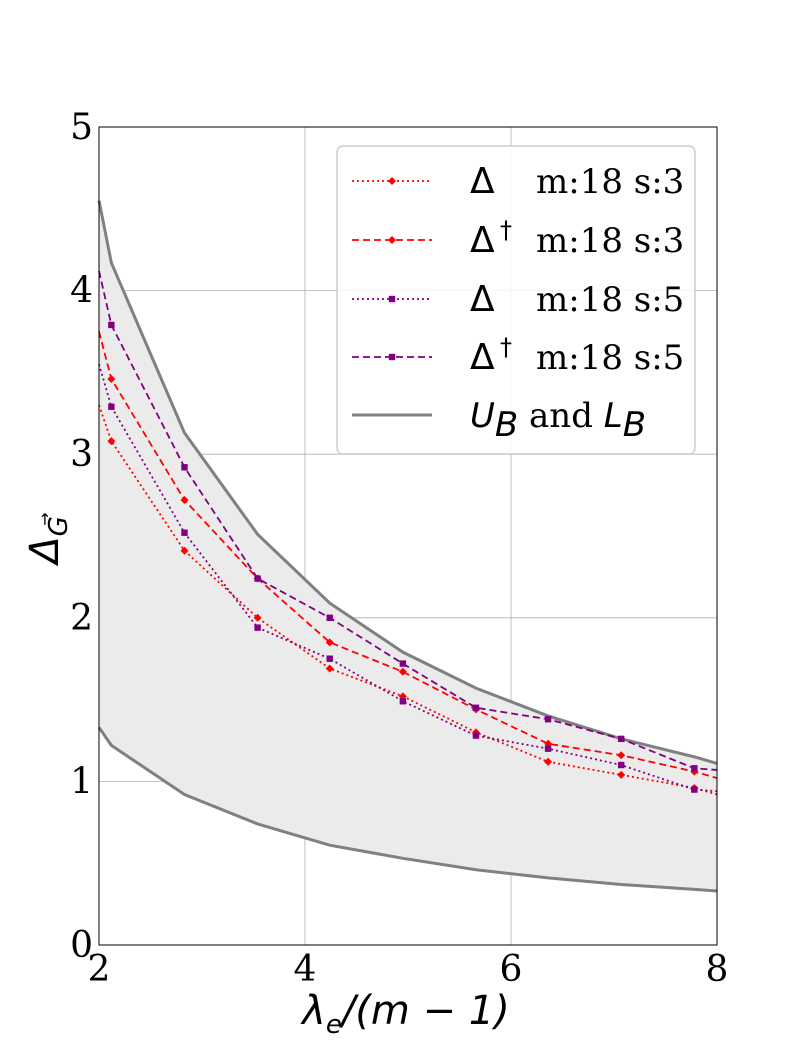 The image size is (797, 1063). I want to click on legend-label: UB and LB, so click(558, 420).